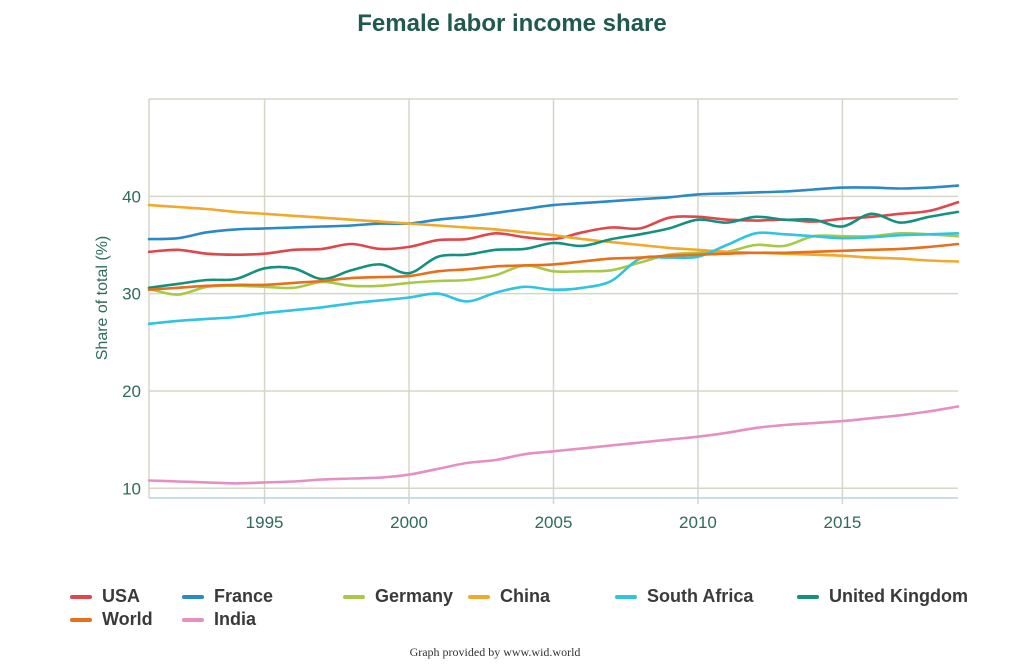 The height and width of the screenshot is (665, 1024). What do you see at coordinates (235, 619) in the screenshot?
I see `legend-label: India` at bounding box center [235, 619].